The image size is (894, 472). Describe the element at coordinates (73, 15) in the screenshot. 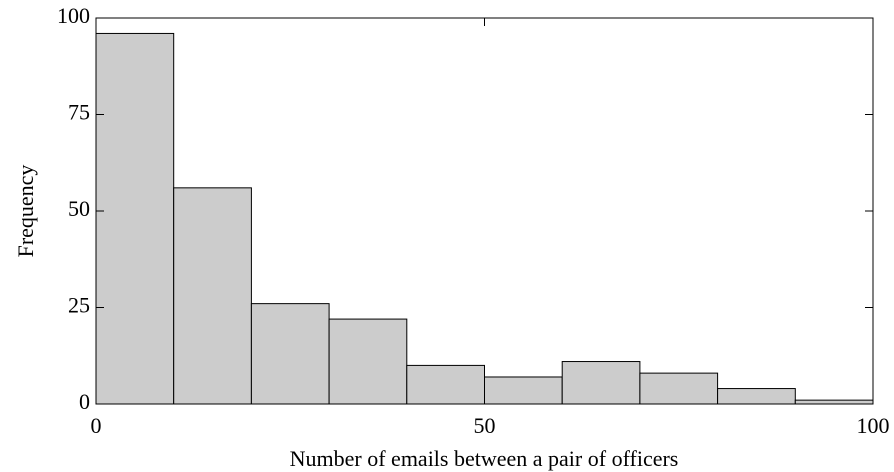

I see `y-tick-label: 100` at that location.